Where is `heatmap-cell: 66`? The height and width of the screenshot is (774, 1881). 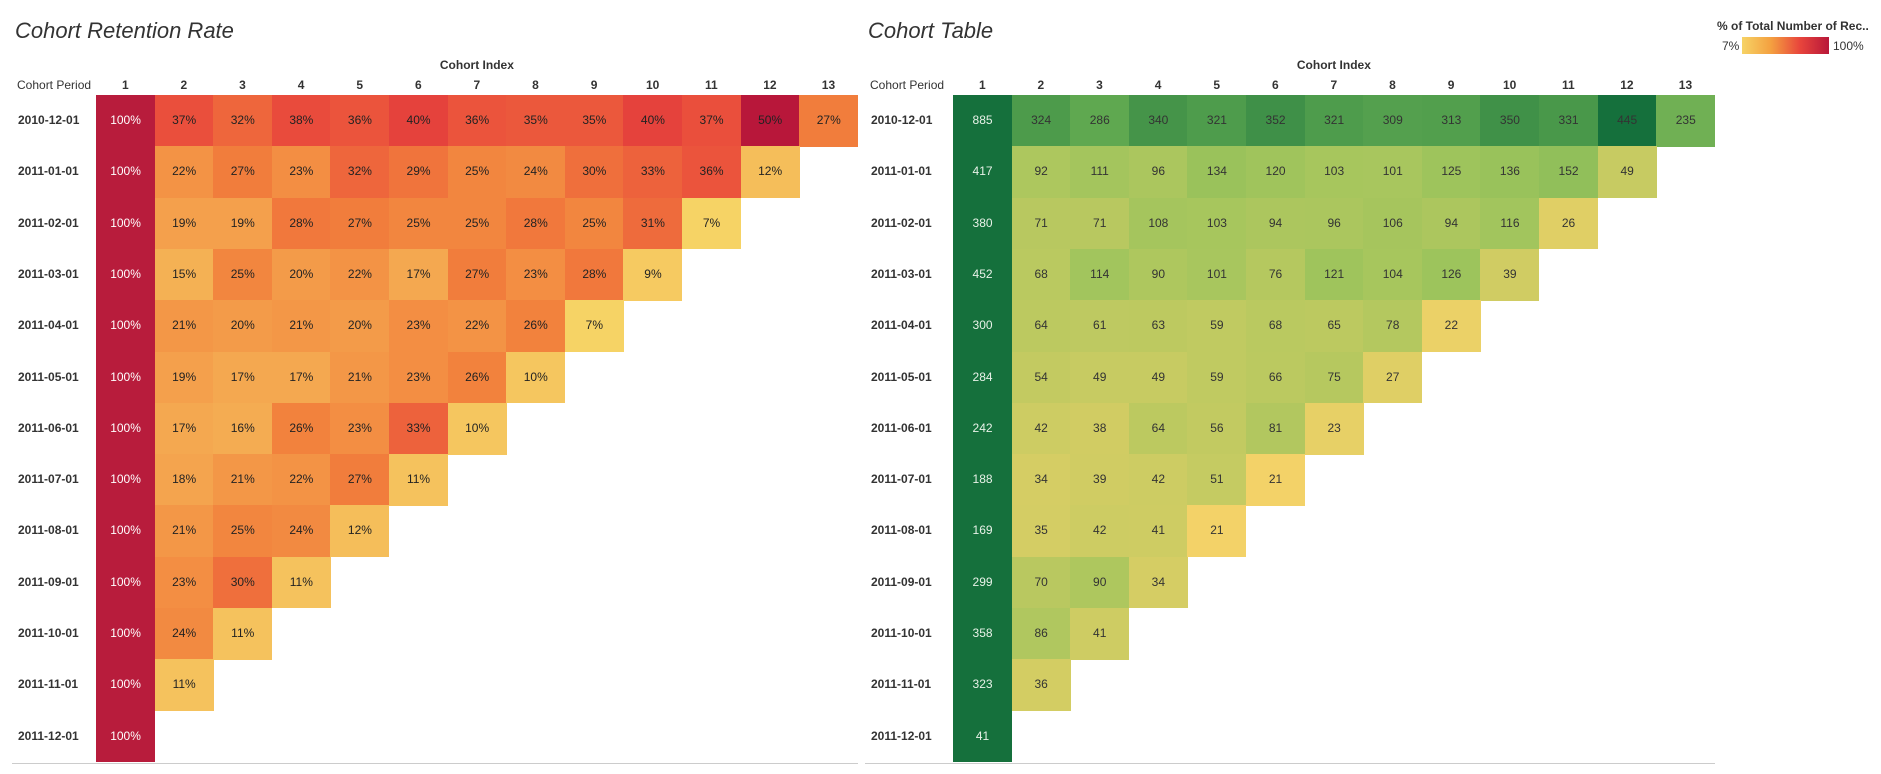
heatmap-cell: 66 is located at coordinates (1276, 377).